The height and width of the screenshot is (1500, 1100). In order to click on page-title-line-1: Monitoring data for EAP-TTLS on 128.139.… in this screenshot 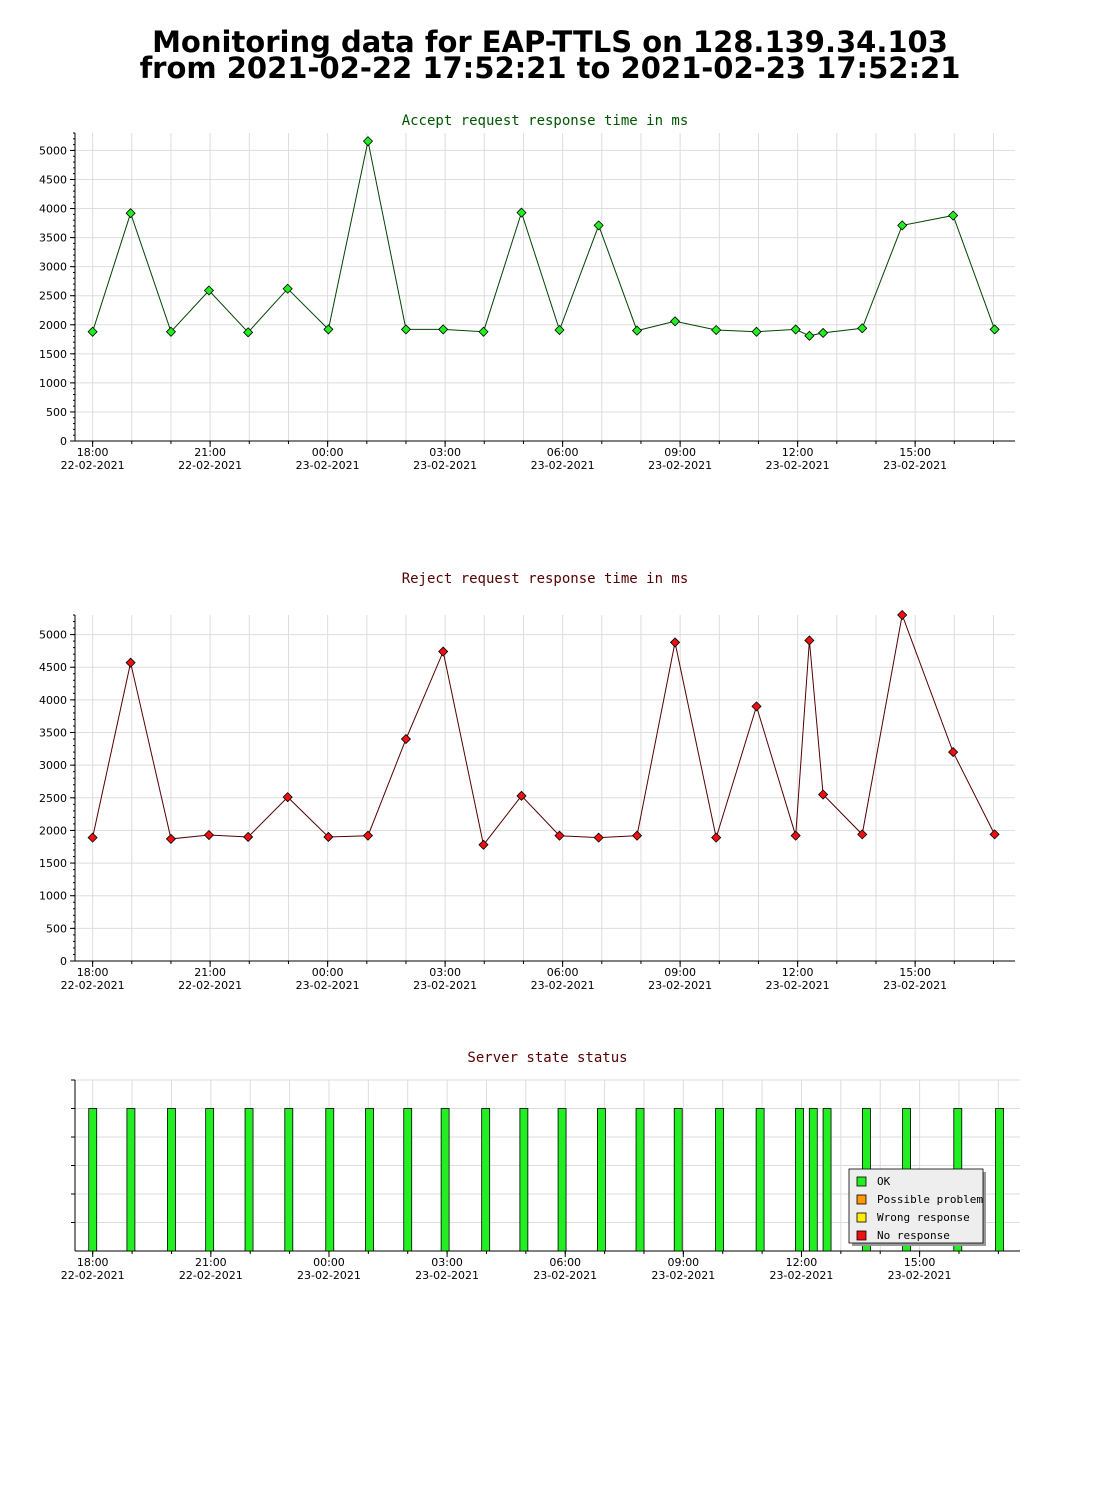, I will do `click(550, 42)`.